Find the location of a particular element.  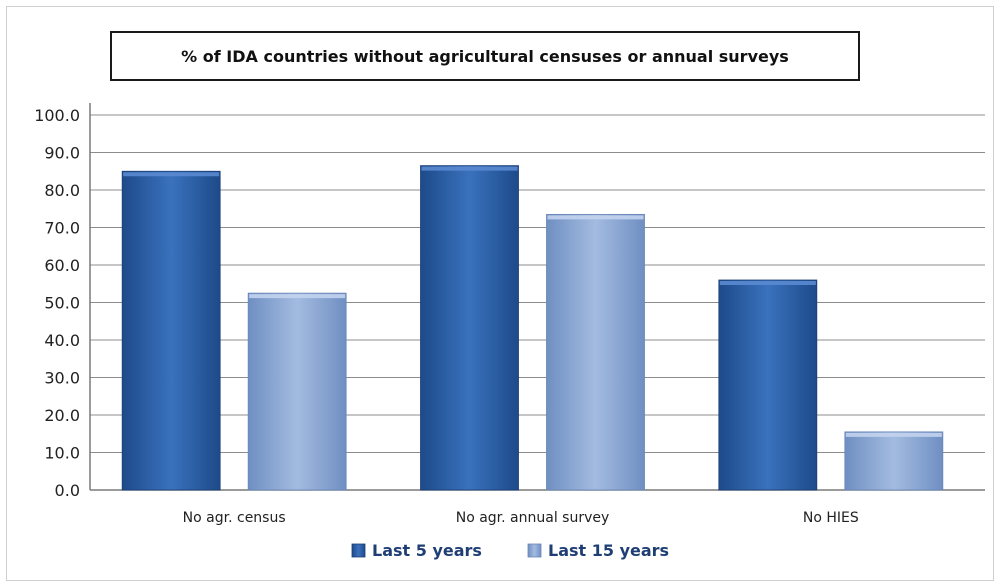

legend-swatch-last-5-years is located at coordinates (358, 550).